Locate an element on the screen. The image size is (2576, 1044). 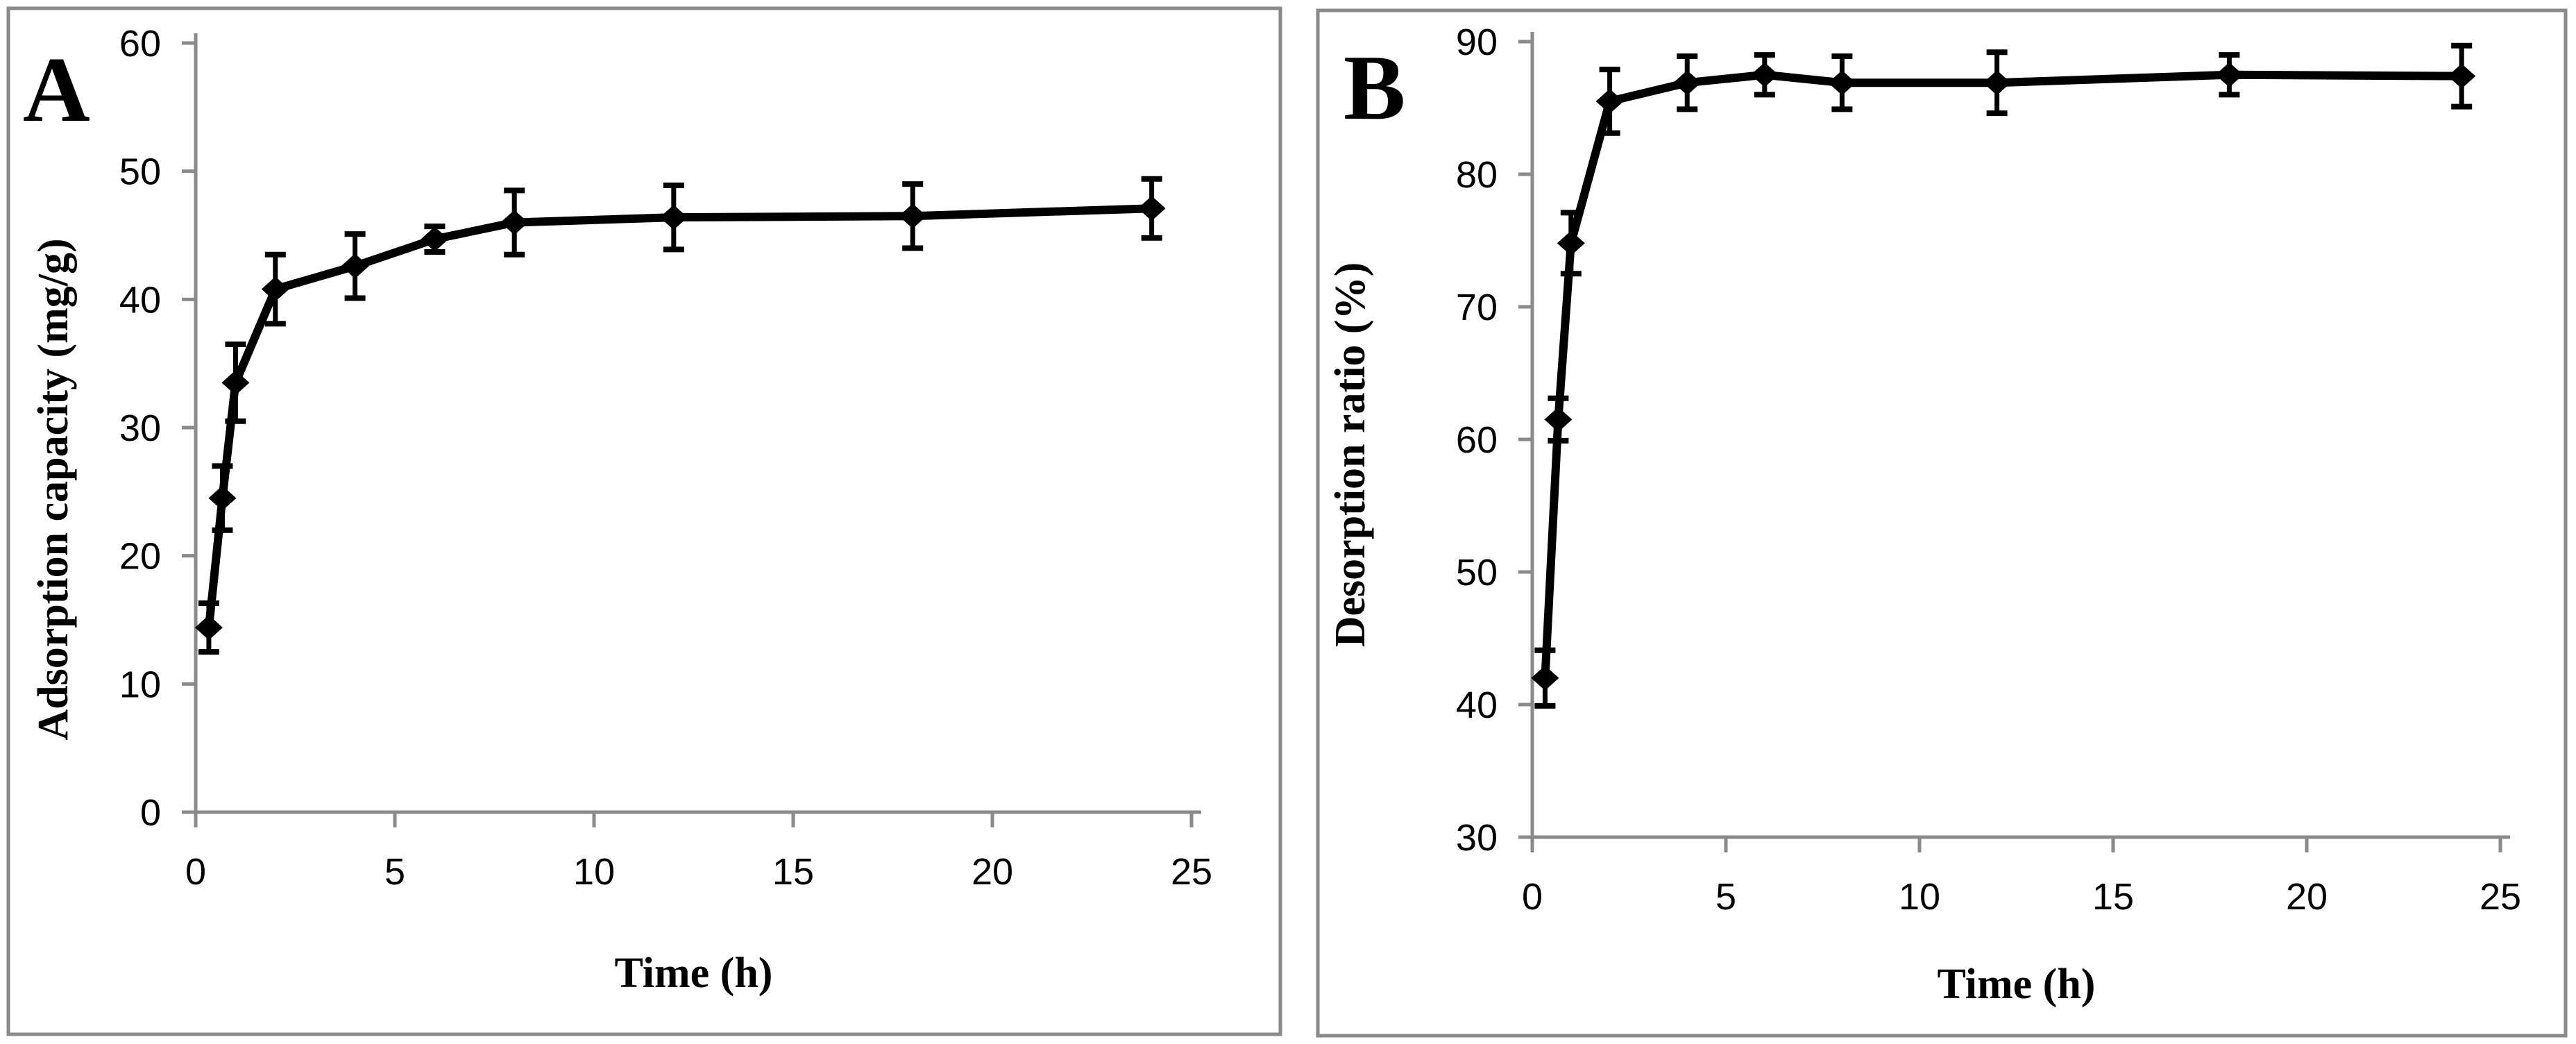
panel-a-y-axis-title: Adsorption capacity (mg/g) is located at coordinates (53, 489).